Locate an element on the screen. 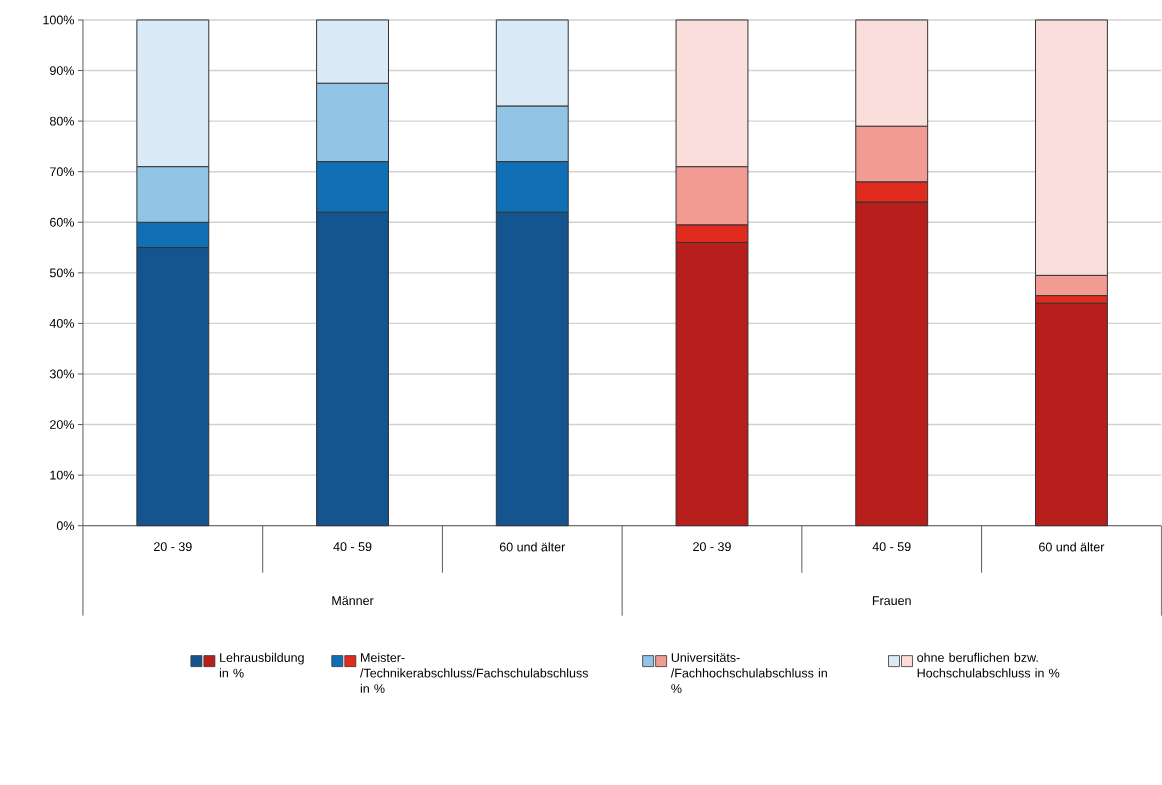 The width and height of the screenshot is (1162, 785). text: Frauen is located at coordinates (891, 601).